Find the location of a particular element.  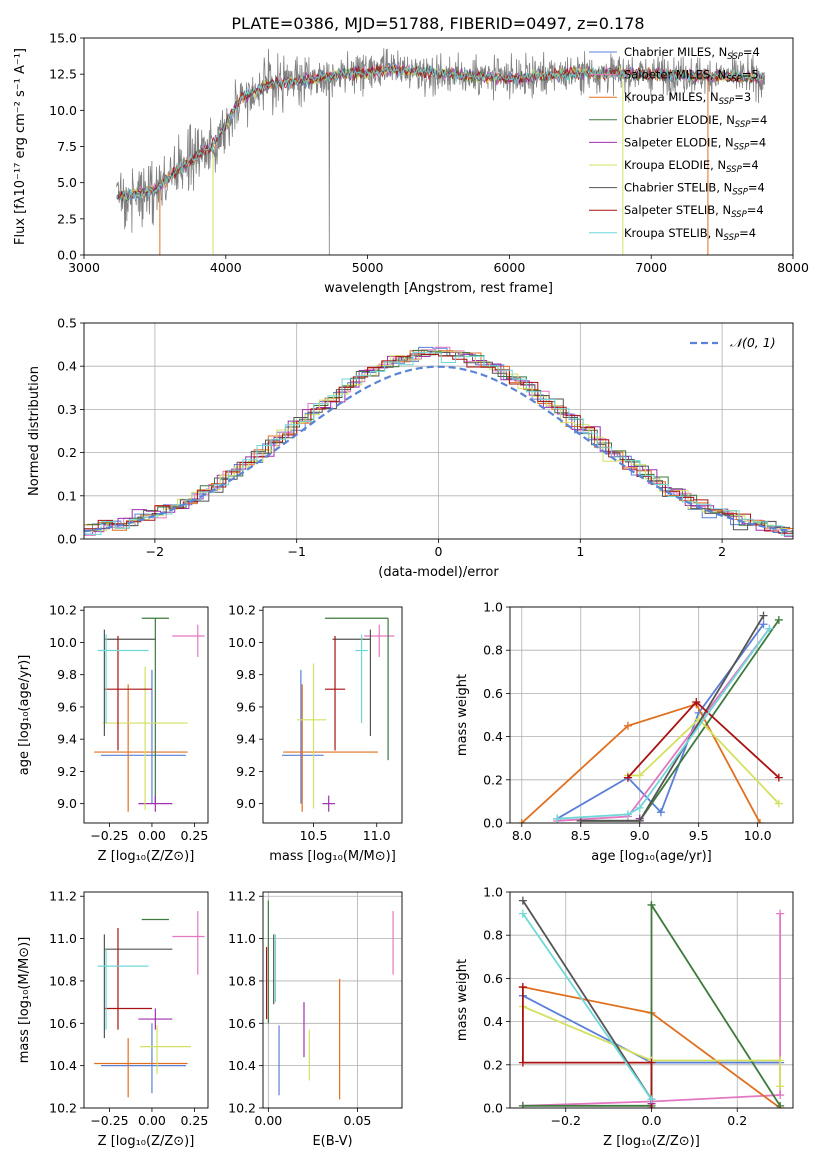

legend-model: Salpeter ELODIE, is located at coordinates (674, 142).